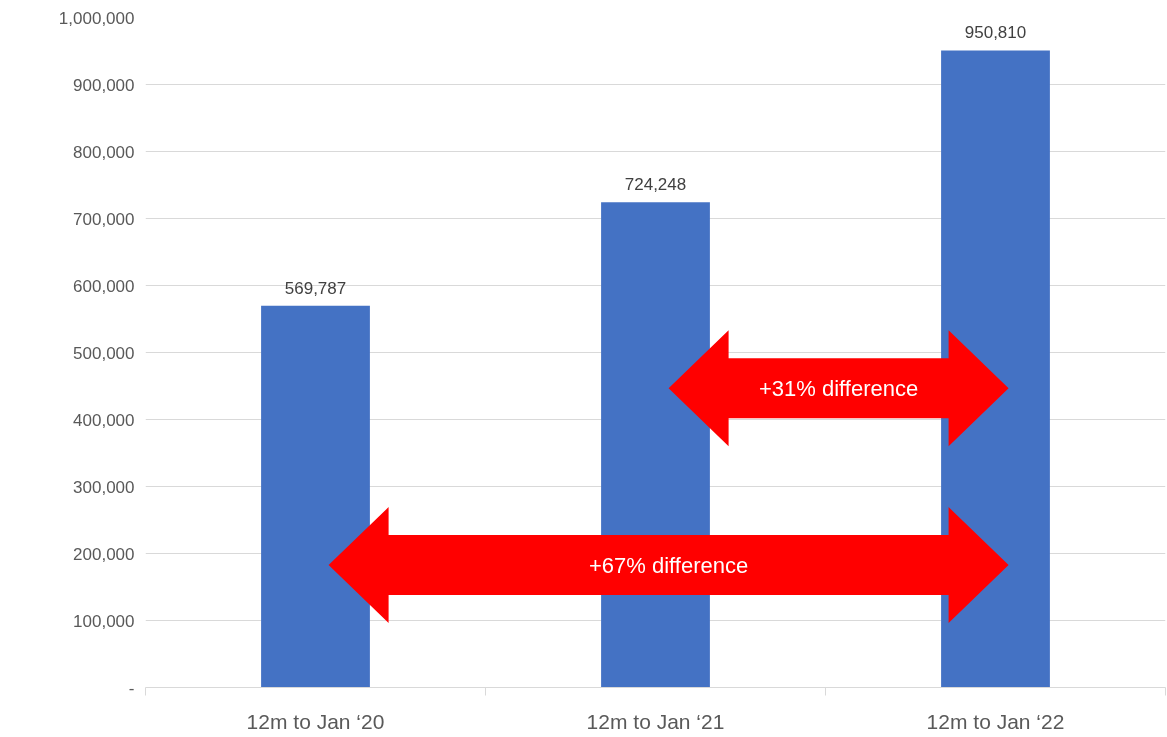 The image size is (1167, 737). Describe the element at coordinates (104, 353) in the screenshot. I see `y-tick-label: 500,000` at that location.